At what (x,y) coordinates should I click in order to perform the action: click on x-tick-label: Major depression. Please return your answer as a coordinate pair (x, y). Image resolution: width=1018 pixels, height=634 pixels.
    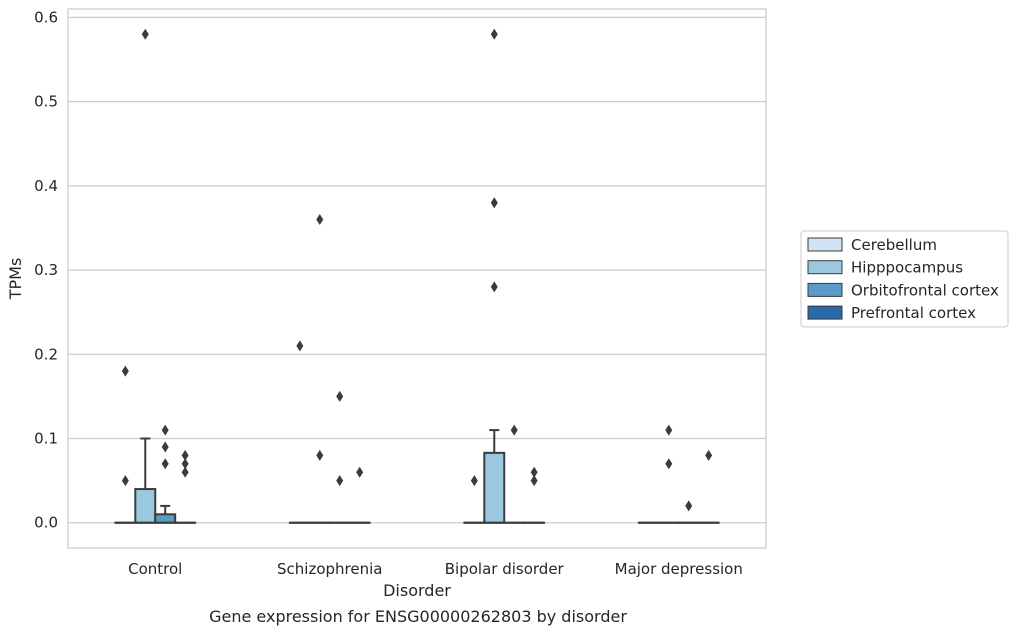
    Looking at the image, I should click on (679, 569).